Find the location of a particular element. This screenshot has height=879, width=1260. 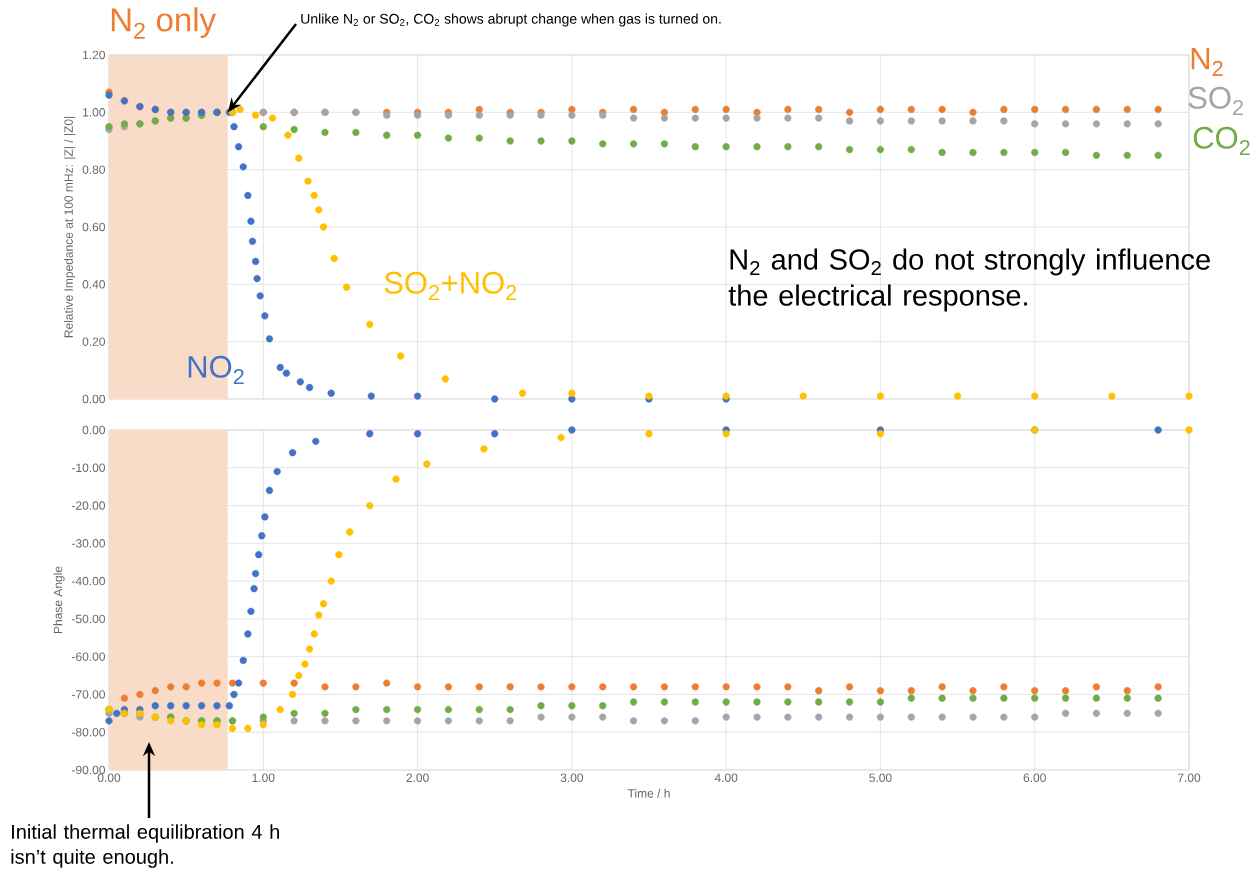

x-tick-label: 6.00 is located at coordinates (1034, 778).